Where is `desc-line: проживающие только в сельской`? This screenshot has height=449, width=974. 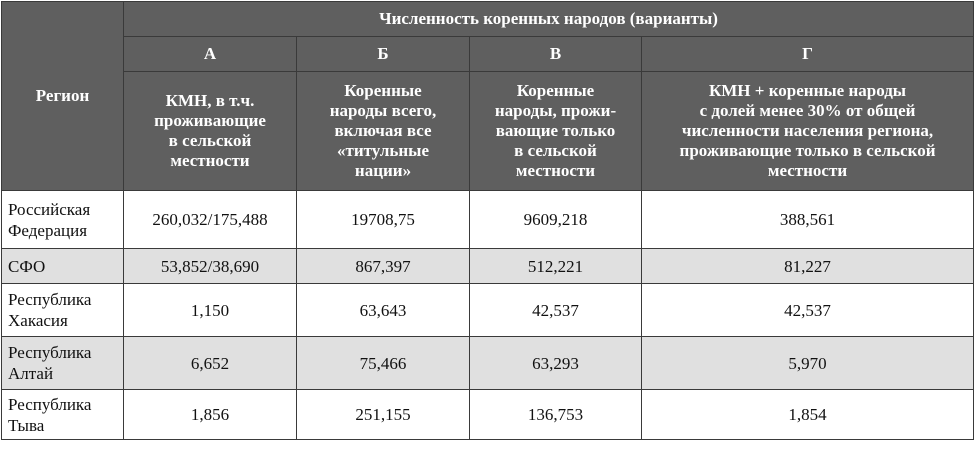
desc-line: проживающие только в сельской is located at coordinates (807, 150).